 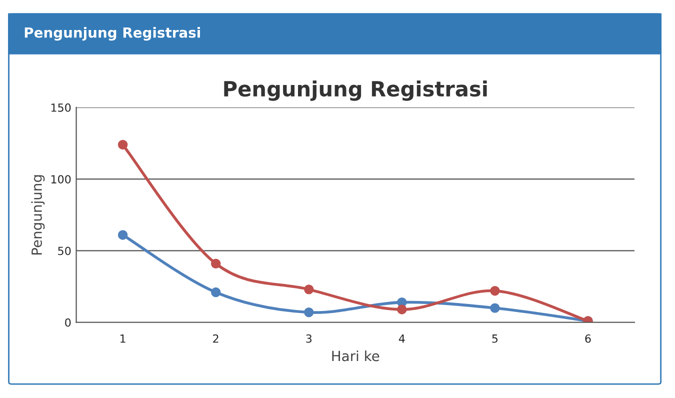 I want to click on y-tick-label: 0, so click(x=68, y=322).